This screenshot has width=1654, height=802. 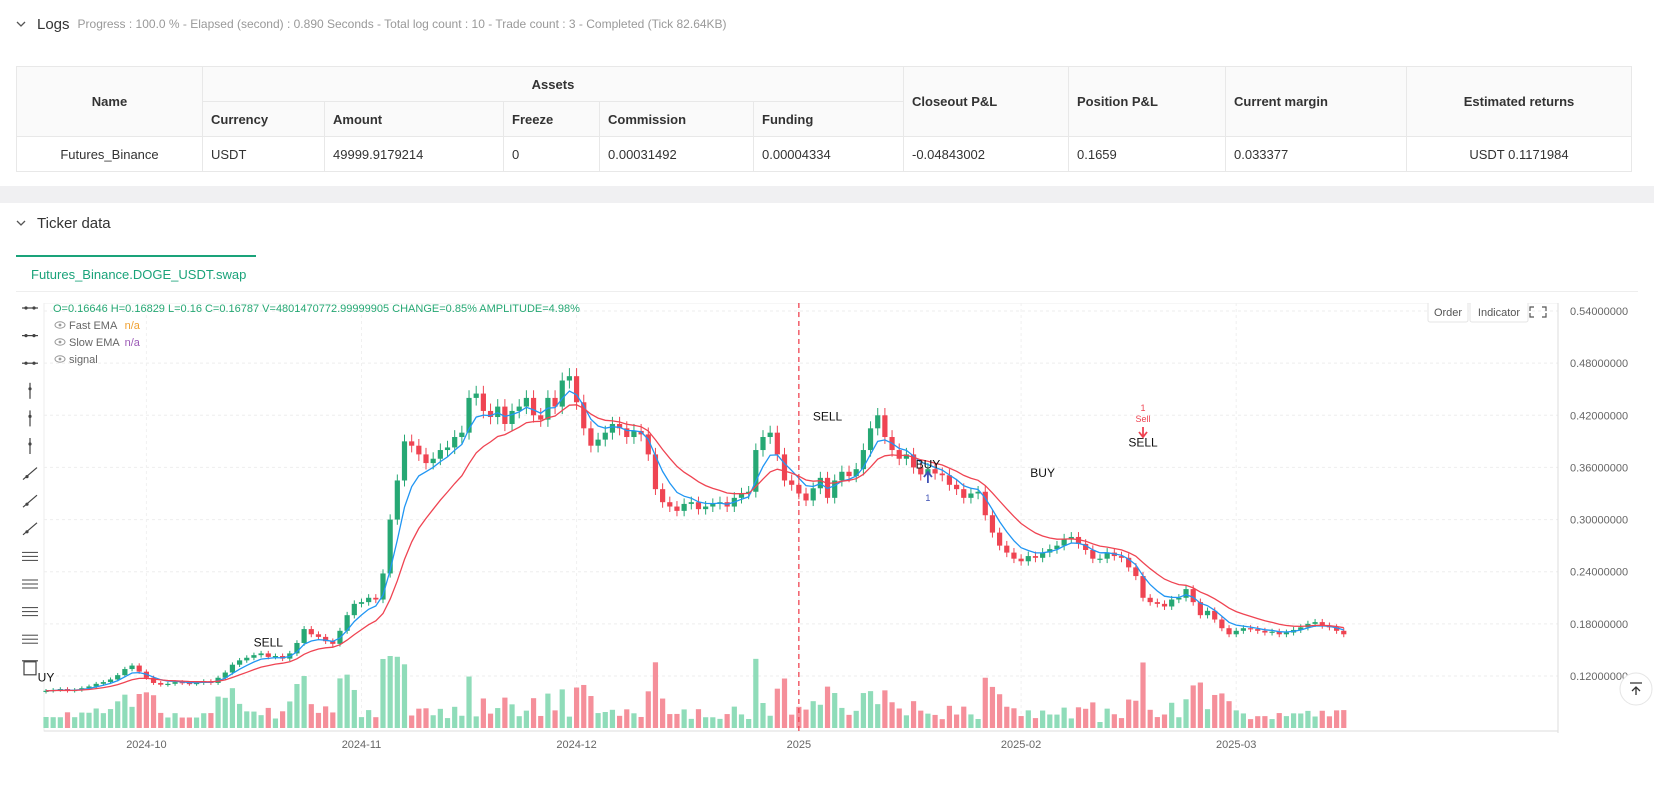 What do you see at coordinates (30, 668) in the screenshot?
I see `trash-icon` at bounding box center [30, 668].